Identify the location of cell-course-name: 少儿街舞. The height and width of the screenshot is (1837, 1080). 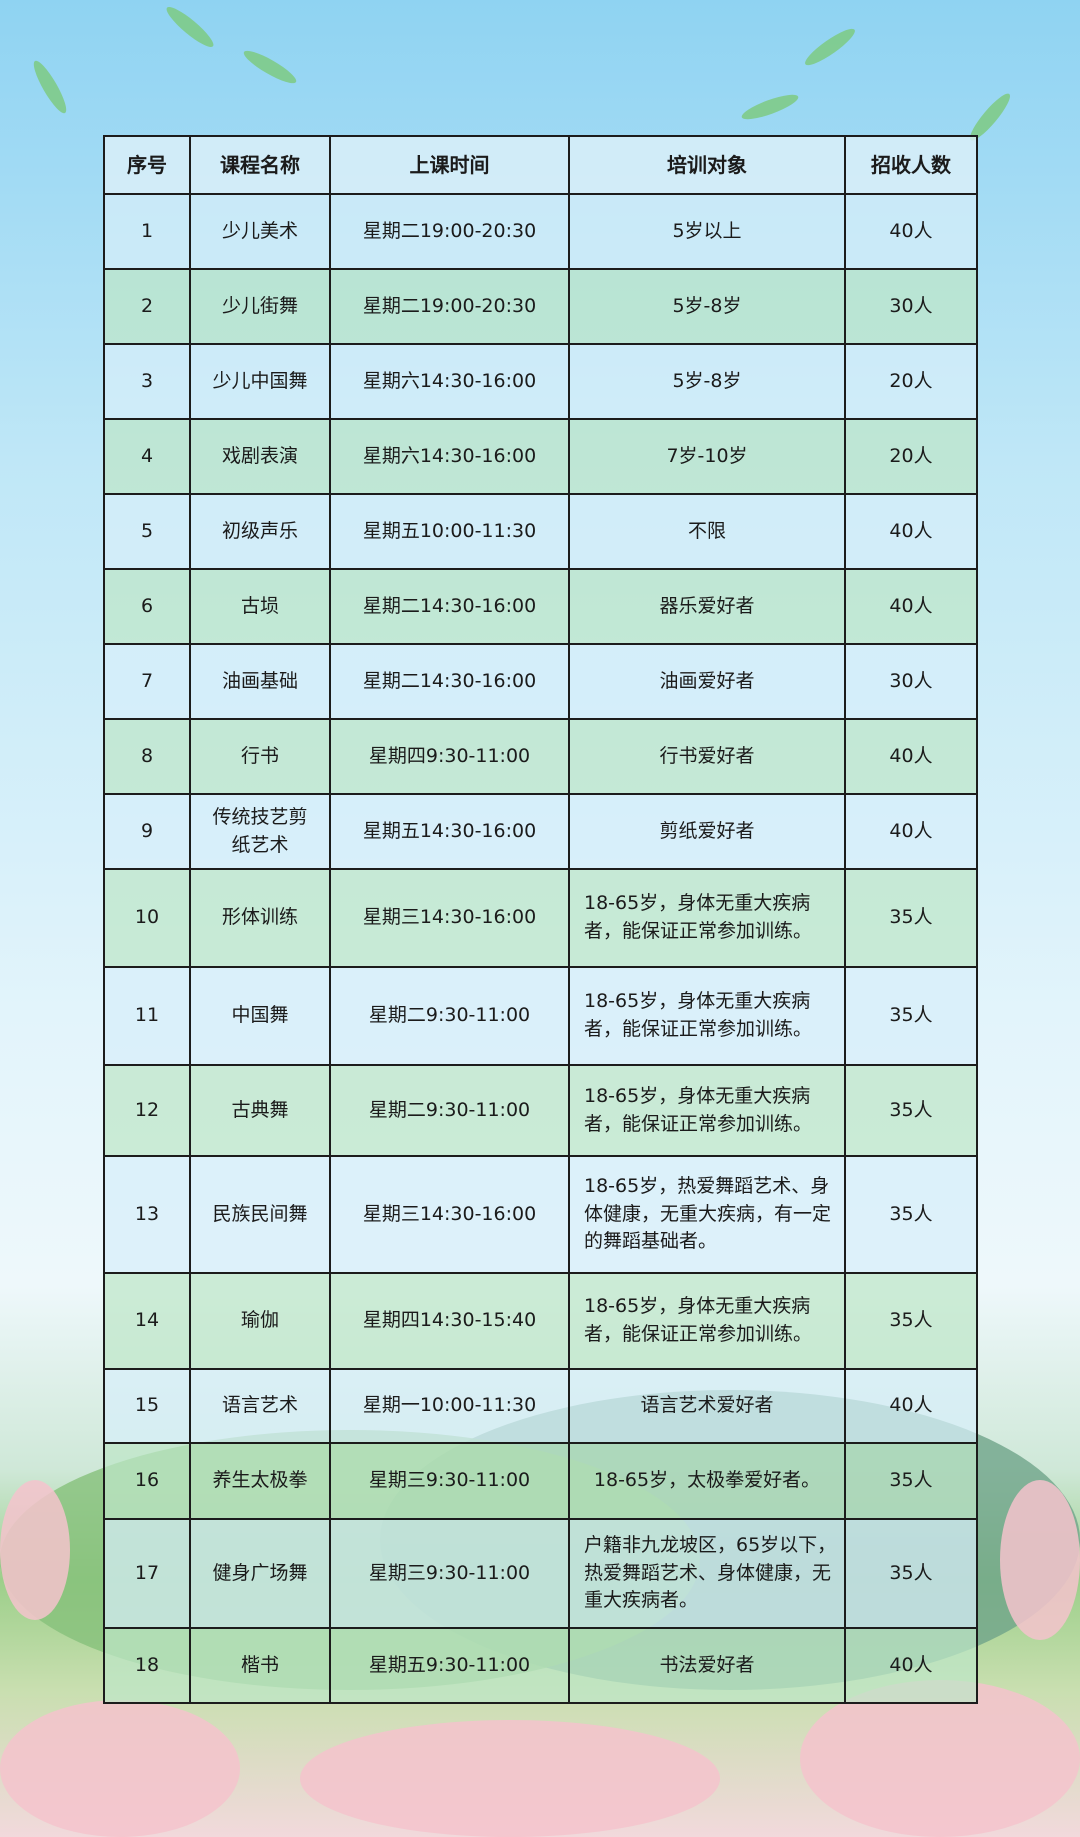
(260, 306).